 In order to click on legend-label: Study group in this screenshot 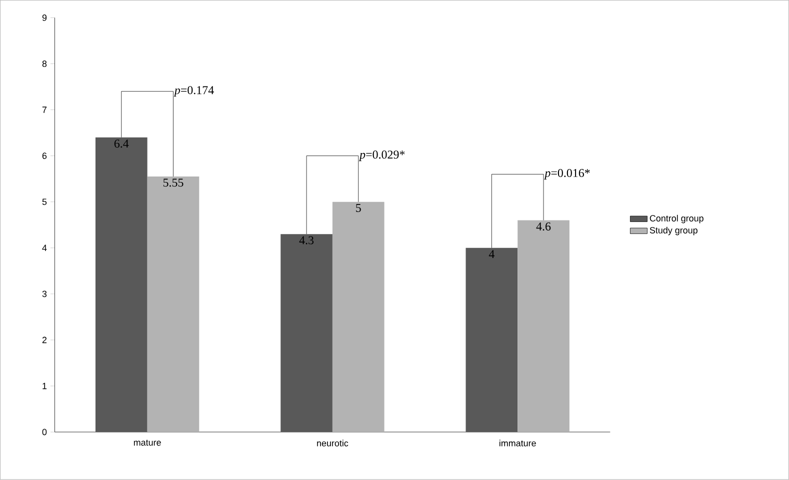, I will do `click(674, 231)`.